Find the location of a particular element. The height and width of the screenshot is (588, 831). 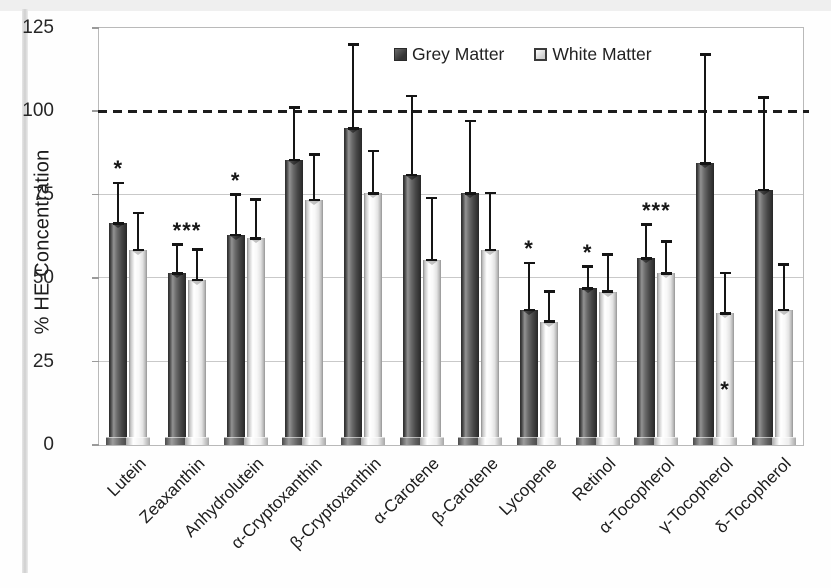

white-matter-swatch-icon is located at coordinates (541, 54).